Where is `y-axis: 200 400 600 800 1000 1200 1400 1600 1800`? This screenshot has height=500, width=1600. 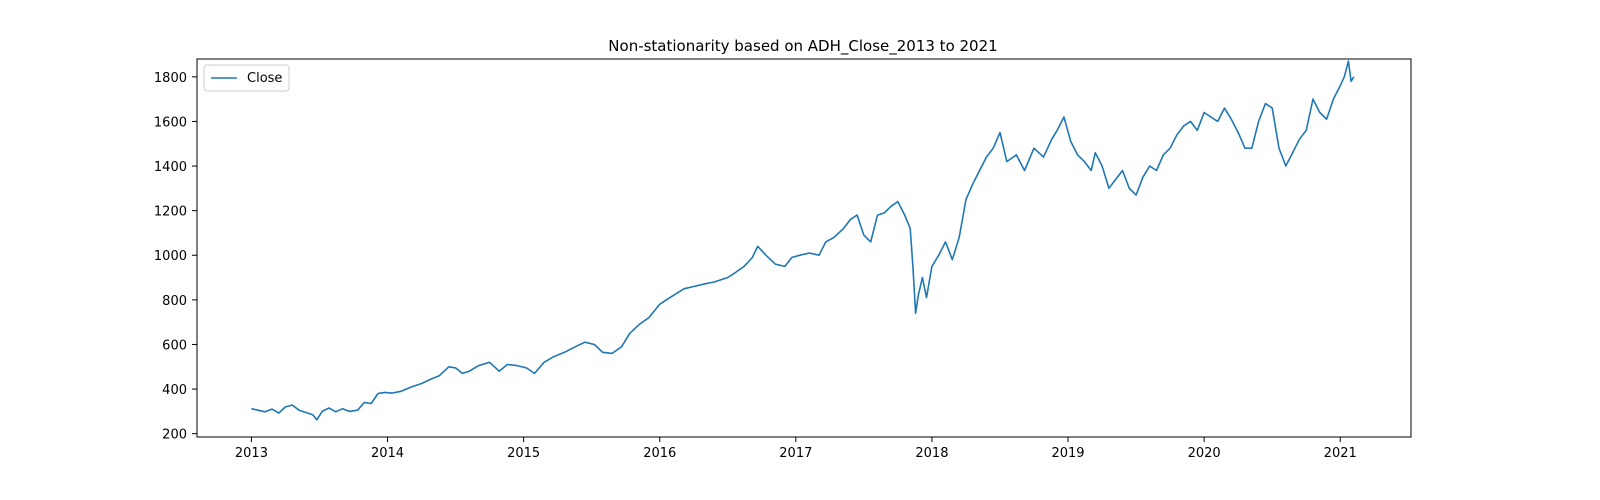 y-axis: 200 400 600 800 1000 1200 1400 1600 1800 is located at coordinates (175, 257).